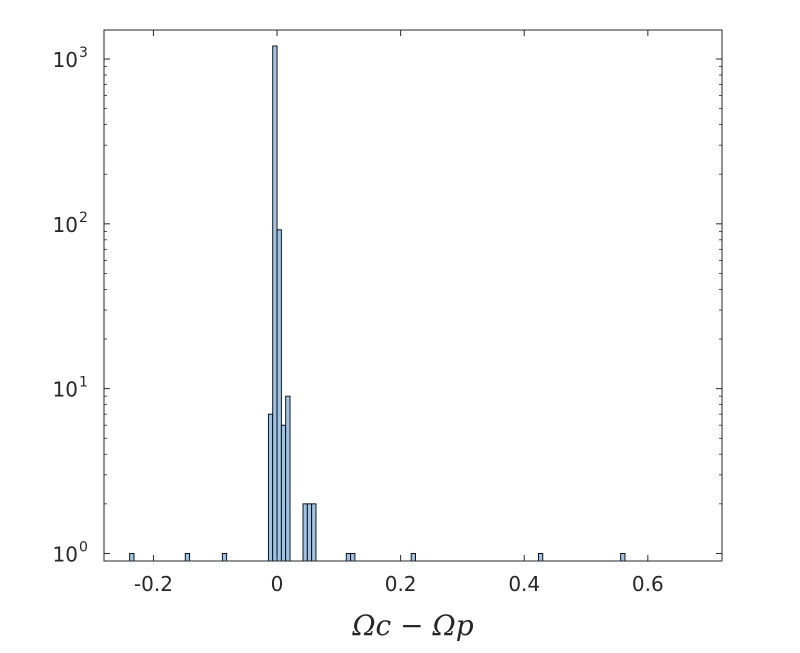  Describe the element at coordinates (153, 584) in the screenshot. I see `x-tick-label: -0.2` at that location.